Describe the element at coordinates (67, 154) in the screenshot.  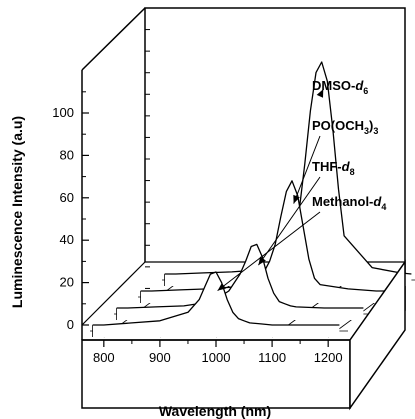
I see `y-tick-label: 80` at that location.